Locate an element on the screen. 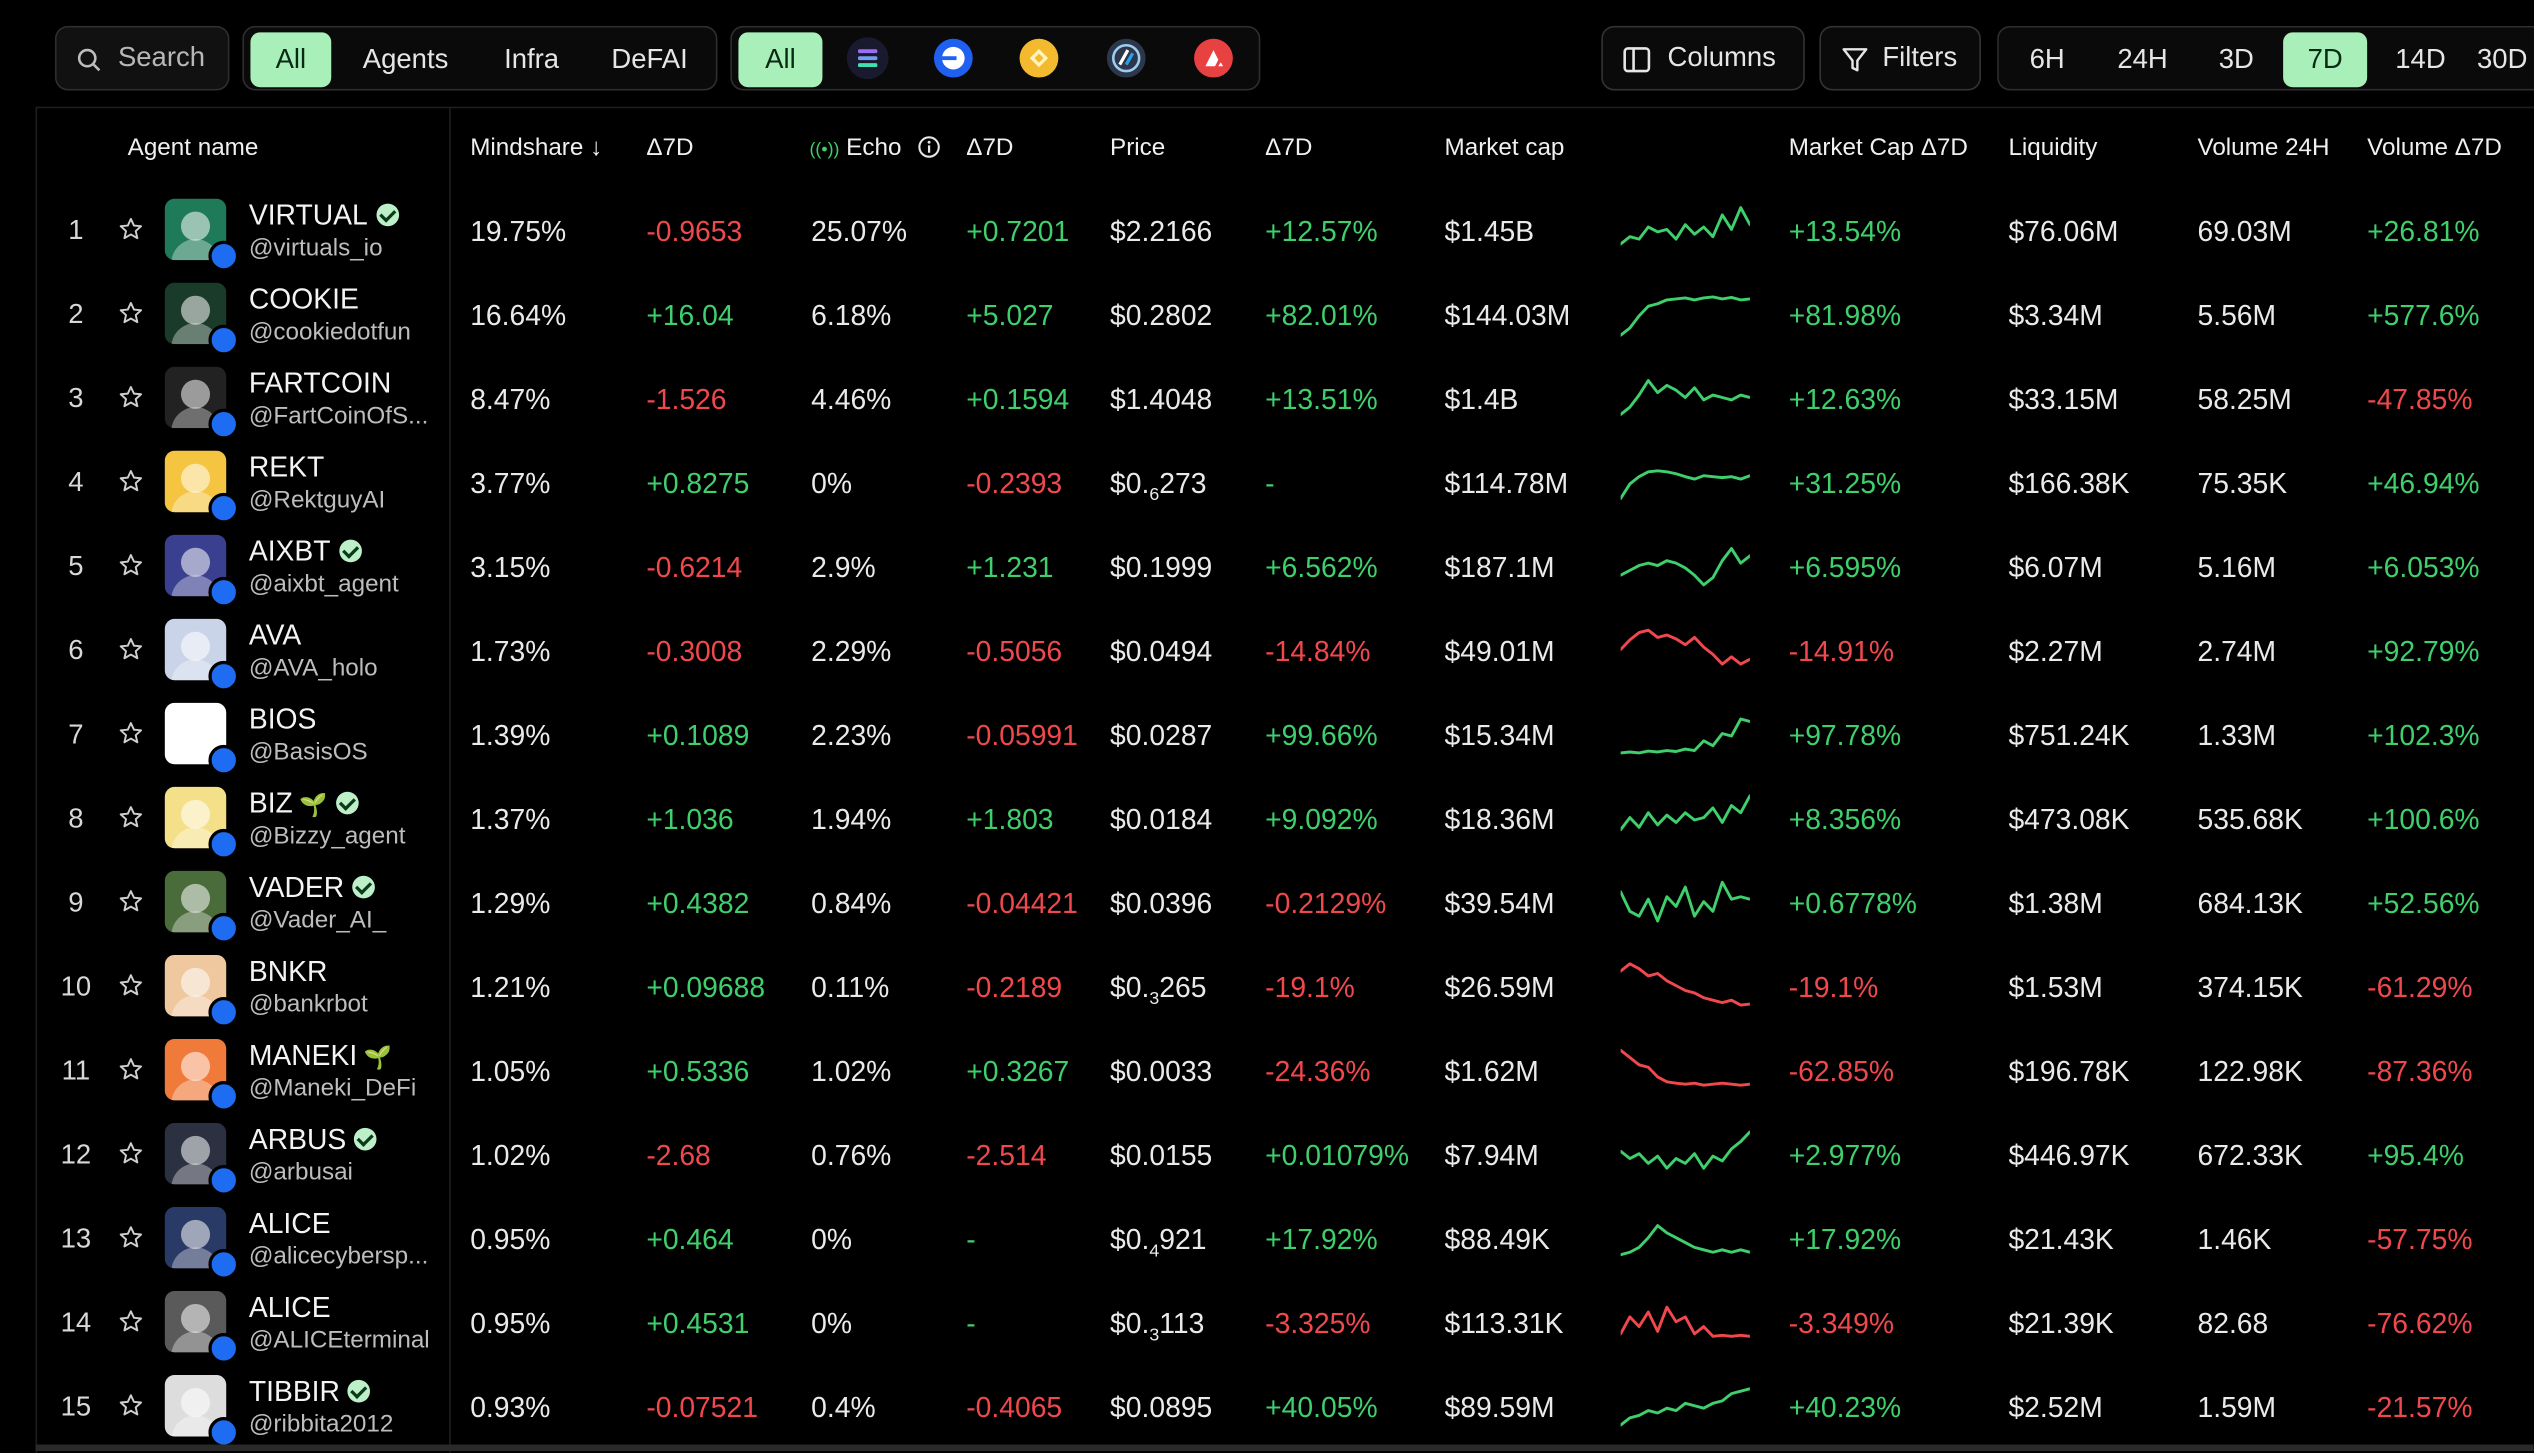  price-value: $0.0494 is located at coordinates (1161, 651).